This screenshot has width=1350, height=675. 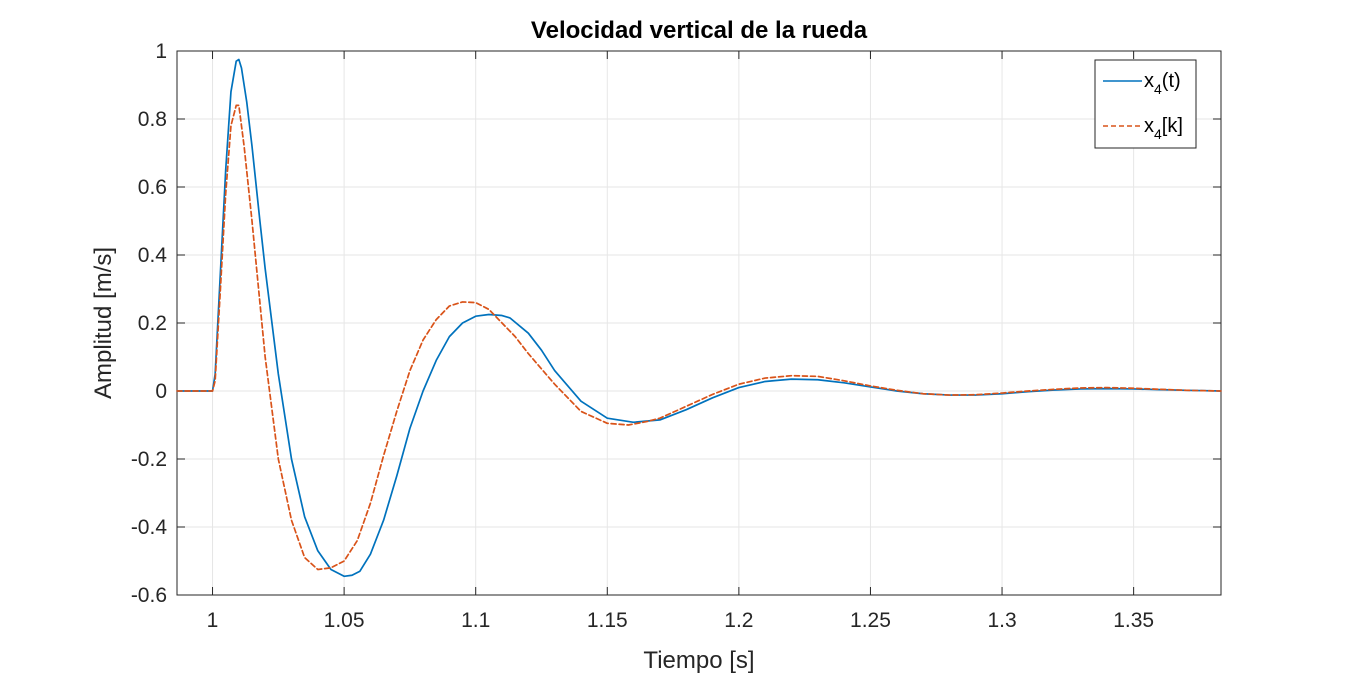 I want to click on y-tick-label: 0.4, so click(x=153, y=255).